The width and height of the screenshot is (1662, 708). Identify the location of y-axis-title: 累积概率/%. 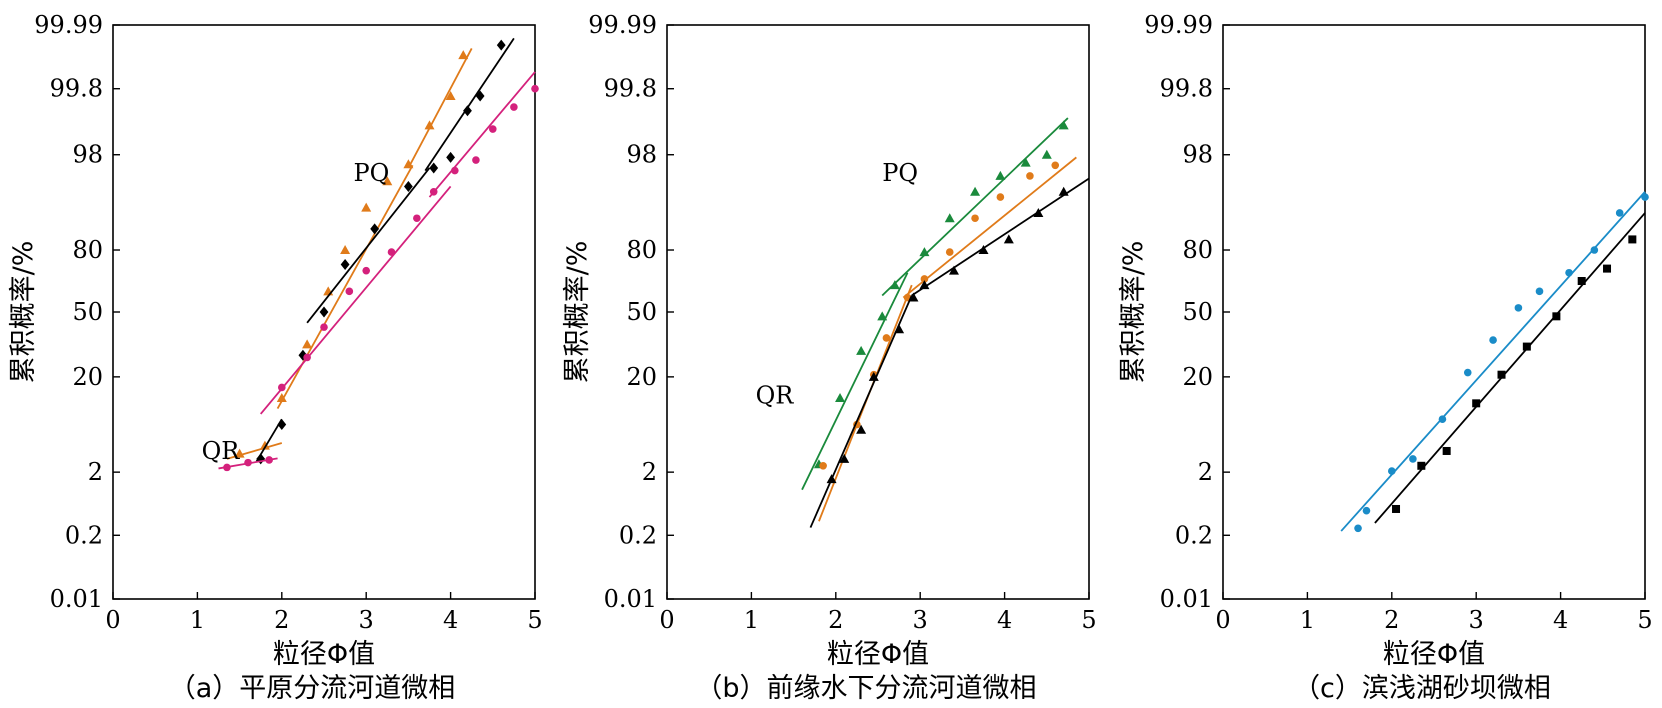
(1133, 312).